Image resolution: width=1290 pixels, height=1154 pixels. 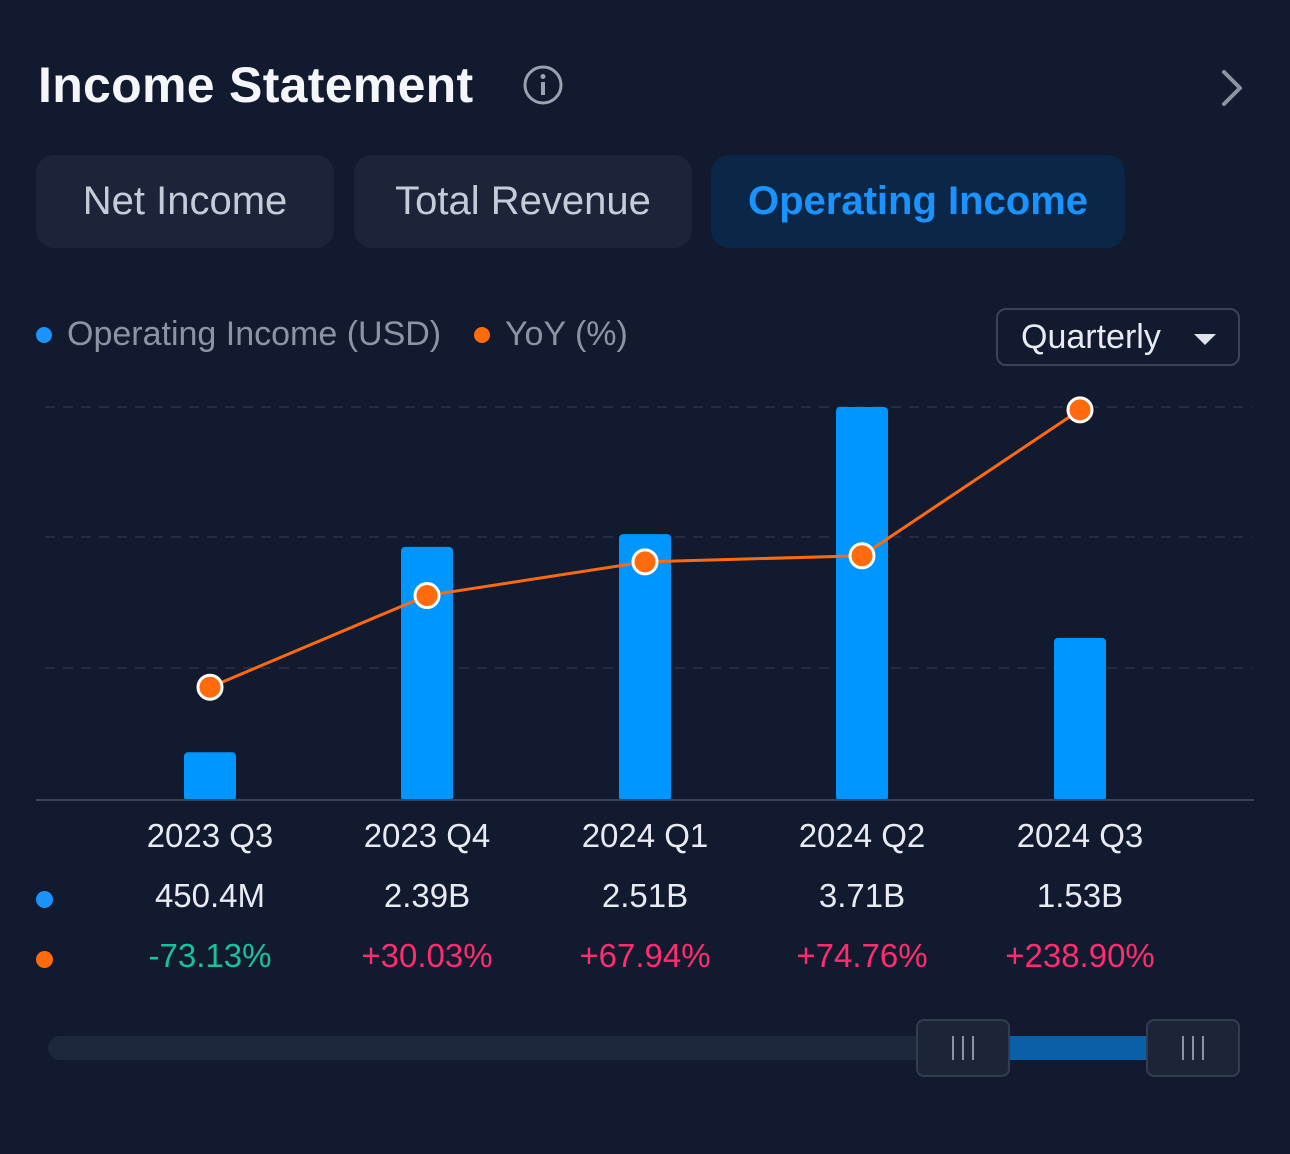 I want to click on x-tick-label: 2024 Q3, so click(x=1080, y=835).